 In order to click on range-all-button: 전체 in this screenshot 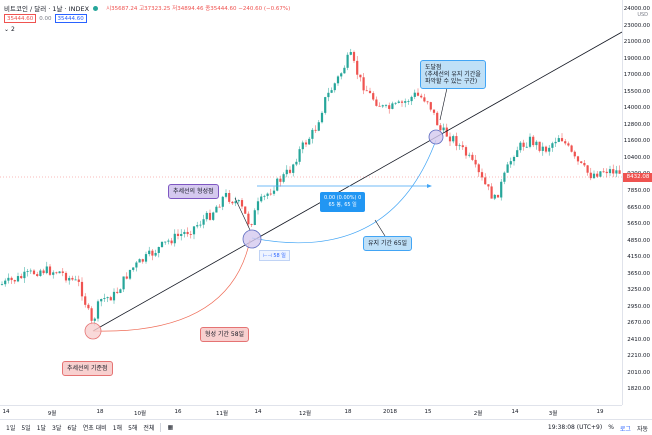, I will do `click(149, 428)`.